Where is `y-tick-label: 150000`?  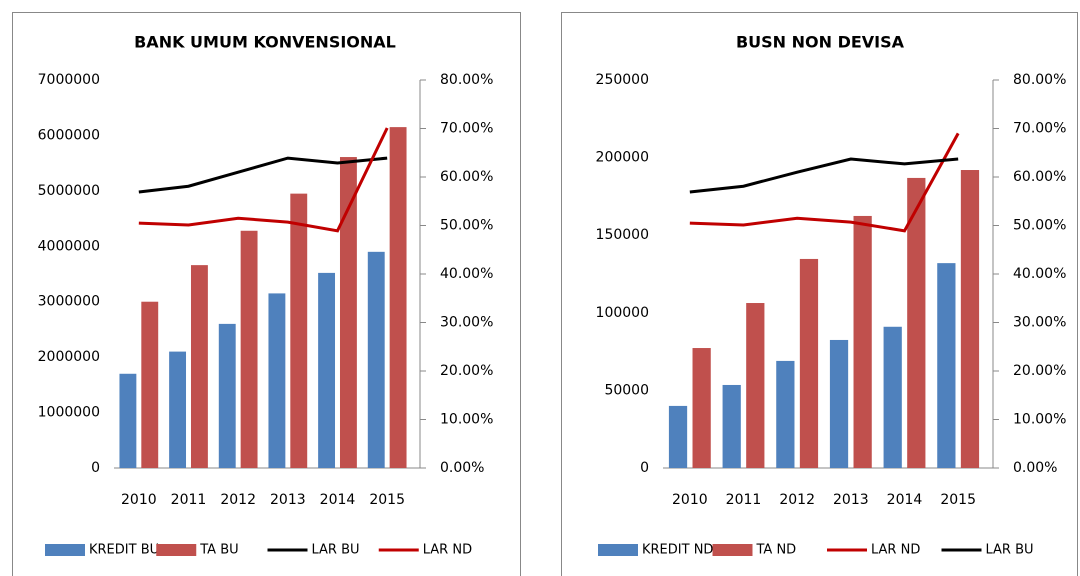
y-tick-label: 150000 is located at coordinates (622, 235).